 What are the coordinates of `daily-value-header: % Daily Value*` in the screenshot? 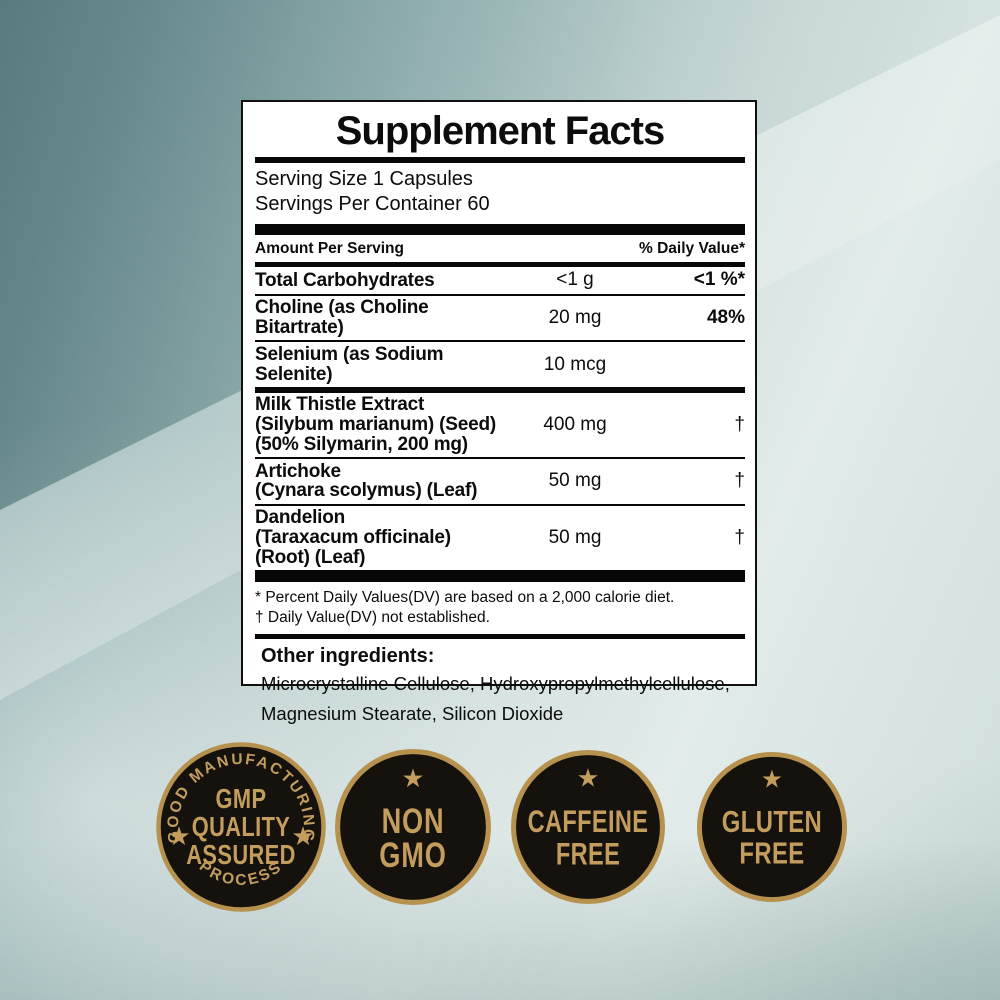 It's located at (692, 248).